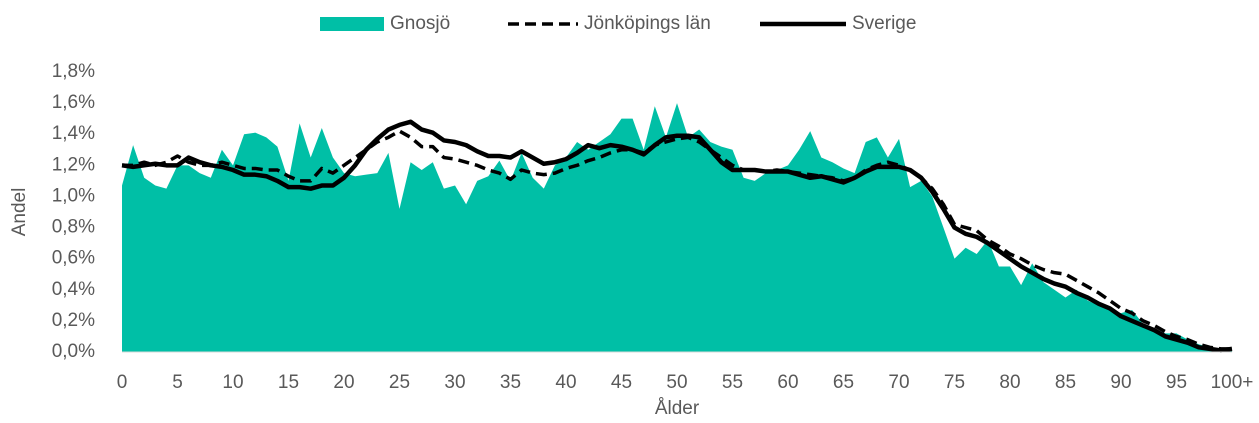  What do you see at coordinates (954, 382) in the screenshot?
I see `x-tick-label: 75` at bounding box center [954, 382].